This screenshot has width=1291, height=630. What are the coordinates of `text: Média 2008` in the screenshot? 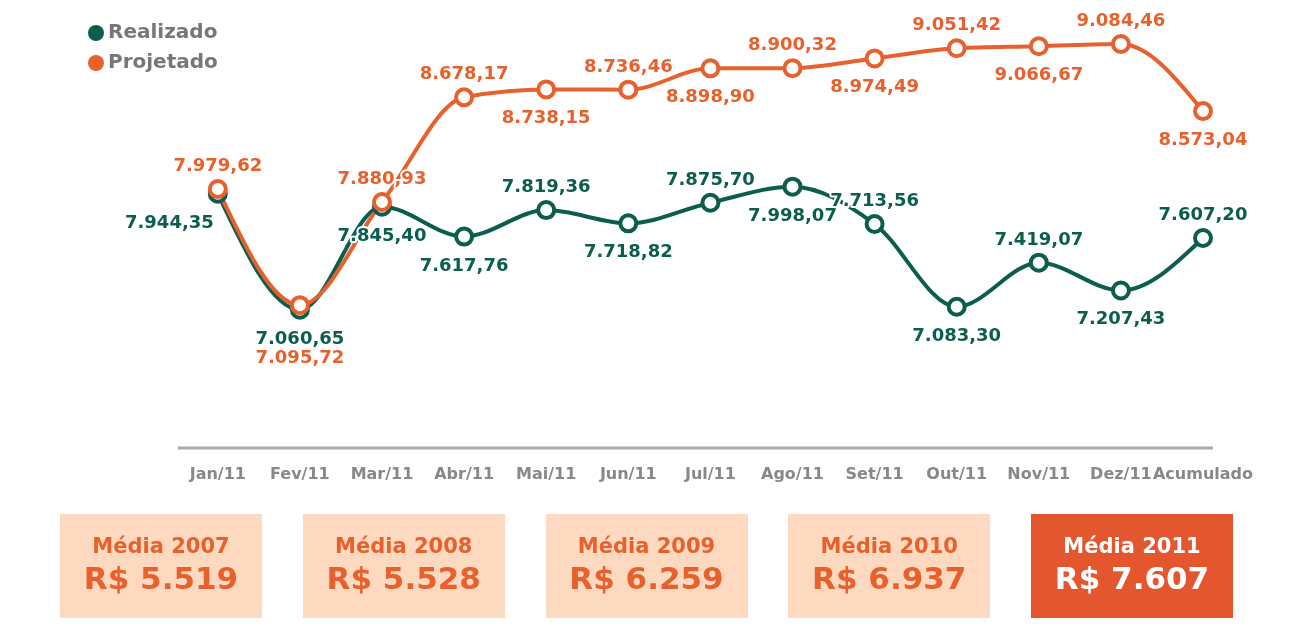 It's located at (404, 546).